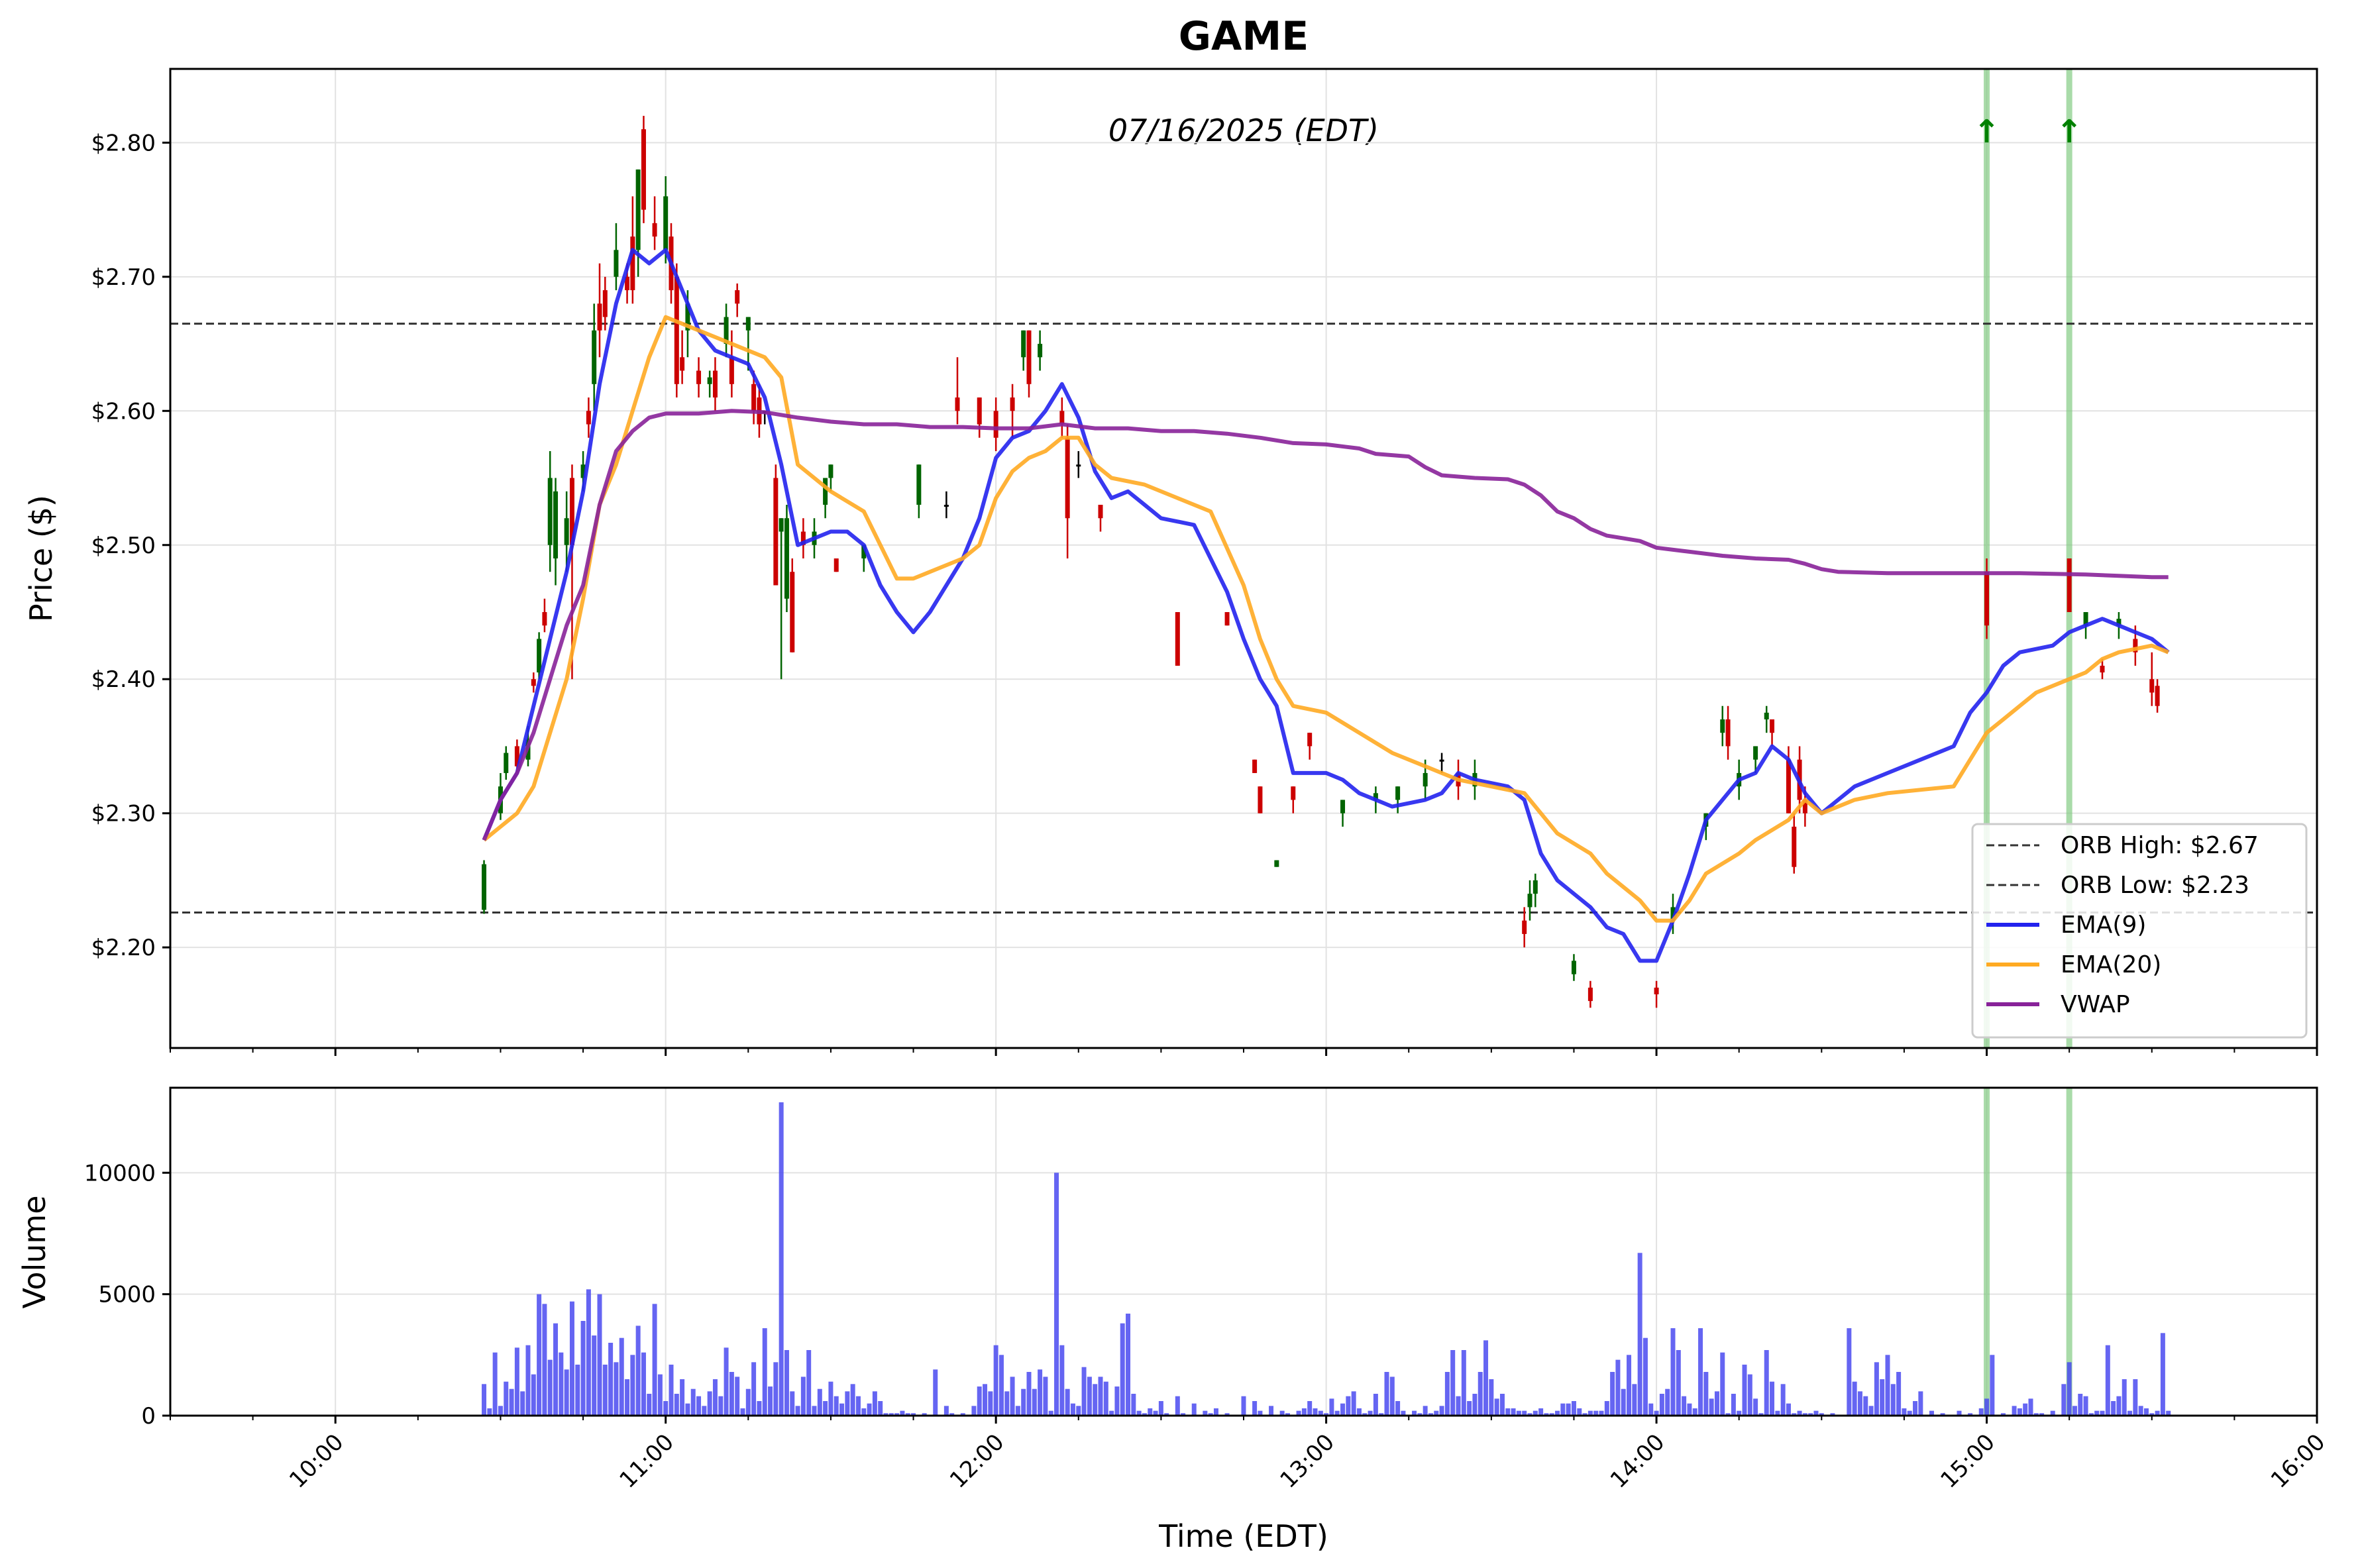  I want to click on legend-label-ema-20: EMA(20), so click(2111, 965).